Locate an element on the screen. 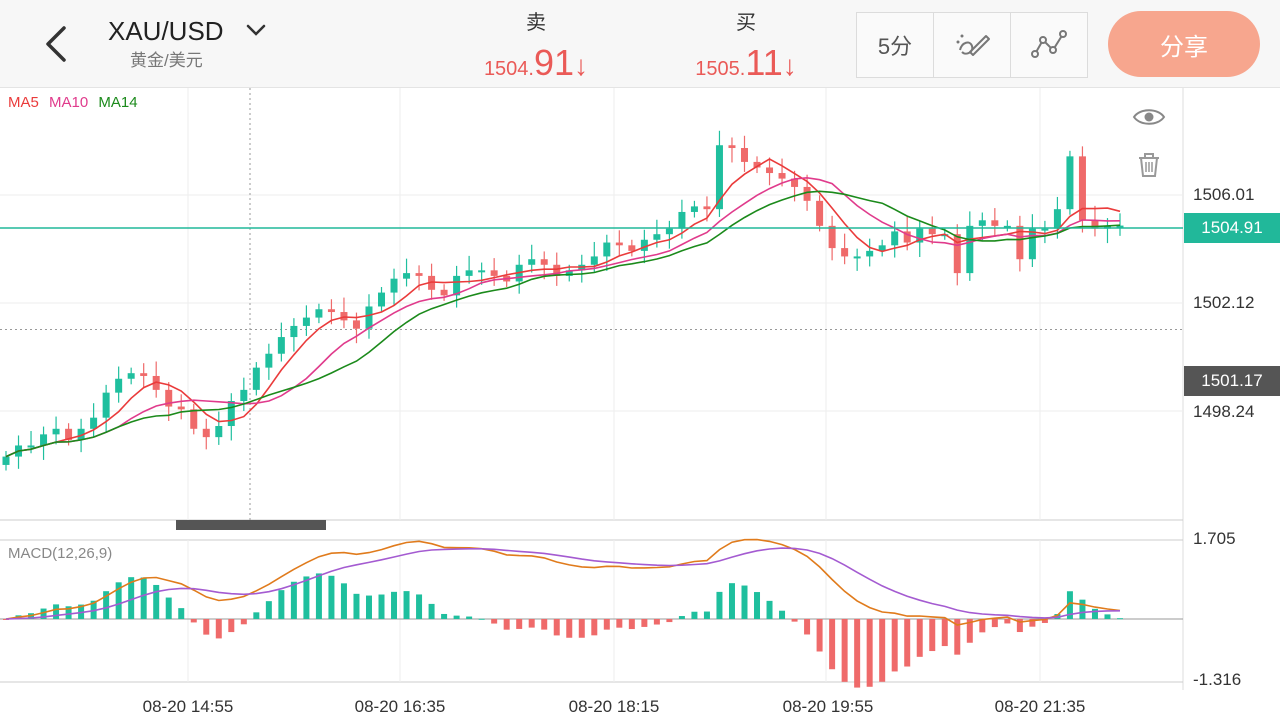 This screenshot has height=720, width=1280. chevron-down-icon is located at coordinates (256, 30).